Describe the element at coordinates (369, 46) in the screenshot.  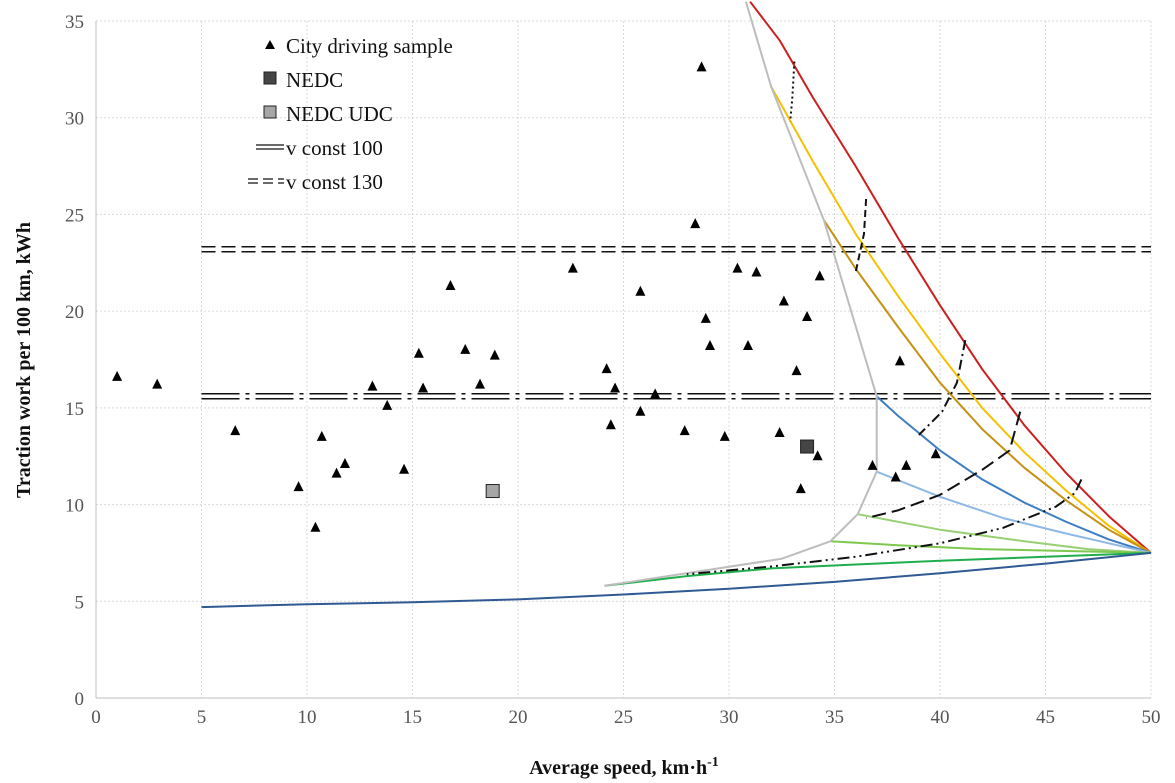
I see `legend-label: City driving sample` at that location.